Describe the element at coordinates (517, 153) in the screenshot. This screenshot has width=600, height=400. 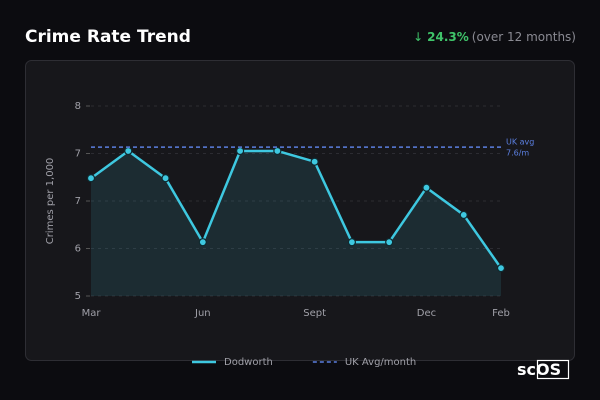
I see `reference-annotation: 7.6/m` at that location.